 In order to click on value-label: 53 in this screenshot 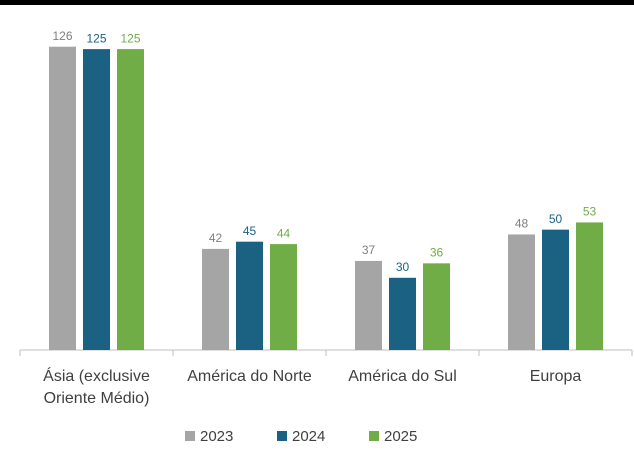, I will do `click(590, 212)`.